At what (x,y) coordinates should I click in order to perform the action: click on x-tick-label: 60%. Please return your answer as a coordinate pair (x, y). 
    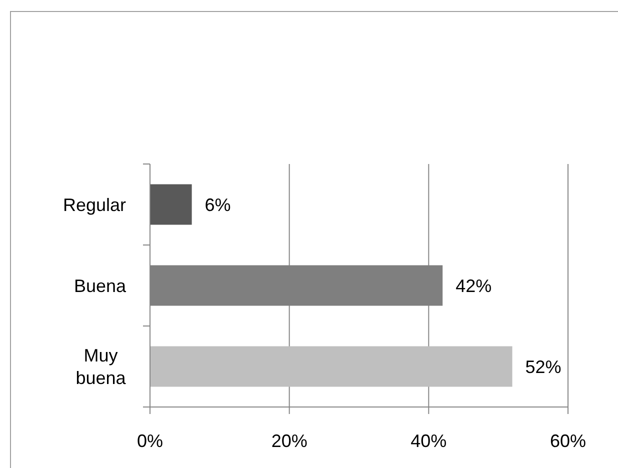
    Looking at the image, I should click on (568, 441).